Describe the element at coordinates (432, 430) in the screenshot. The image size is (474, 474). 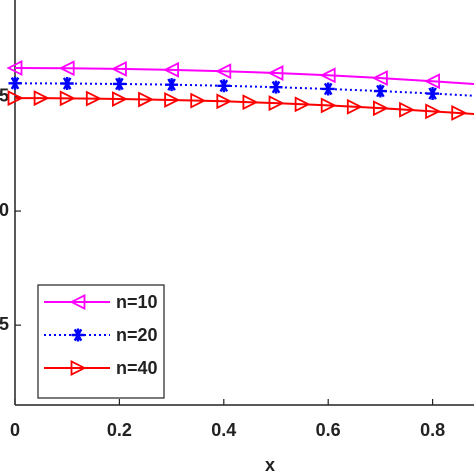
I see `x-tick-label: 0.8` at that location.